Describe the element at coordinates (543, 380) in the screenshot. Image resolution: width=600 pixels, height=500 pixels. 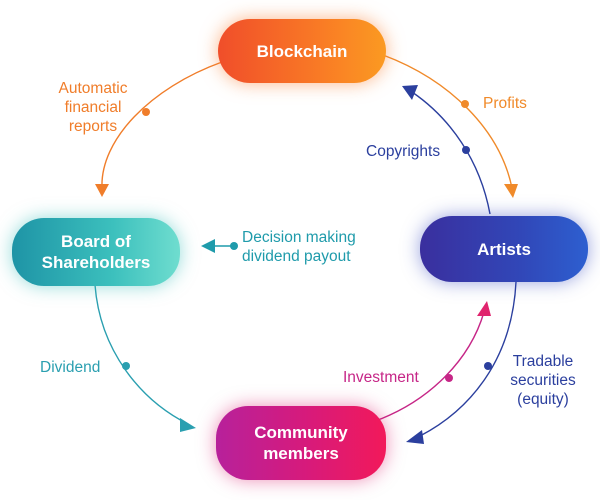
I see `edge-label-tradable-securities: Tradable securities (equity)` at that location.